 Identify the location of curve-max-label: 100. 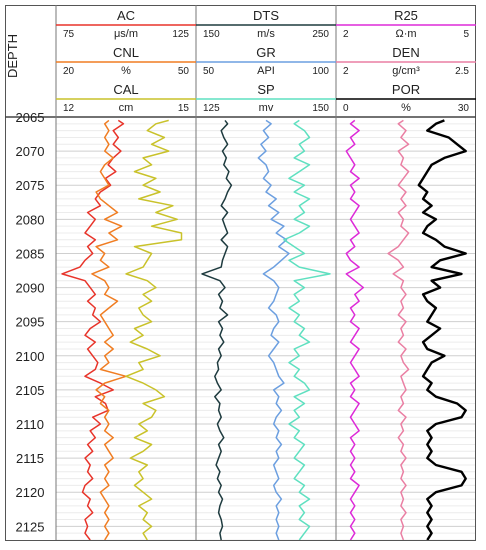
(320, 71).